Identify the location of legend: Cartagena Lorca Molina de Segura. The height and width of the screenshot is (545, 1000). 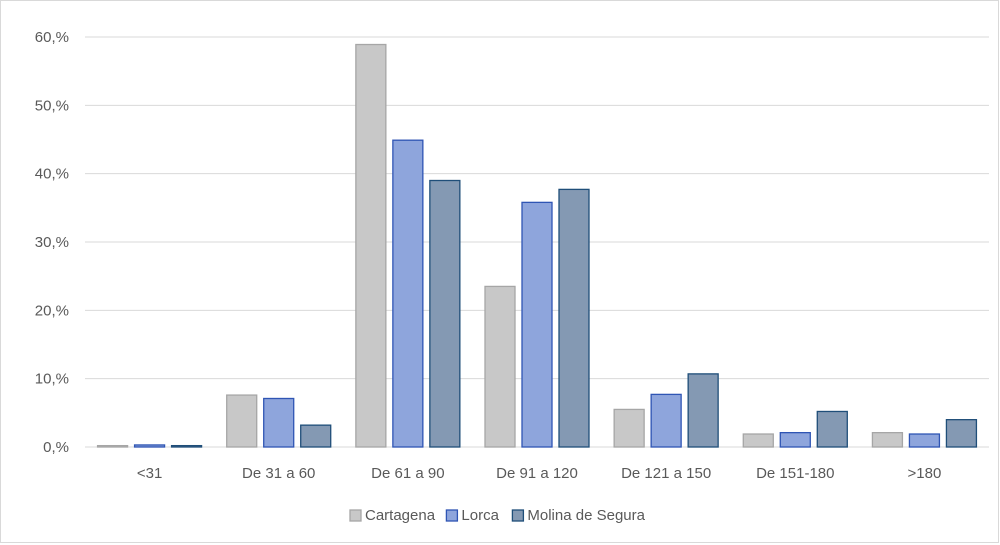
(497, 515).